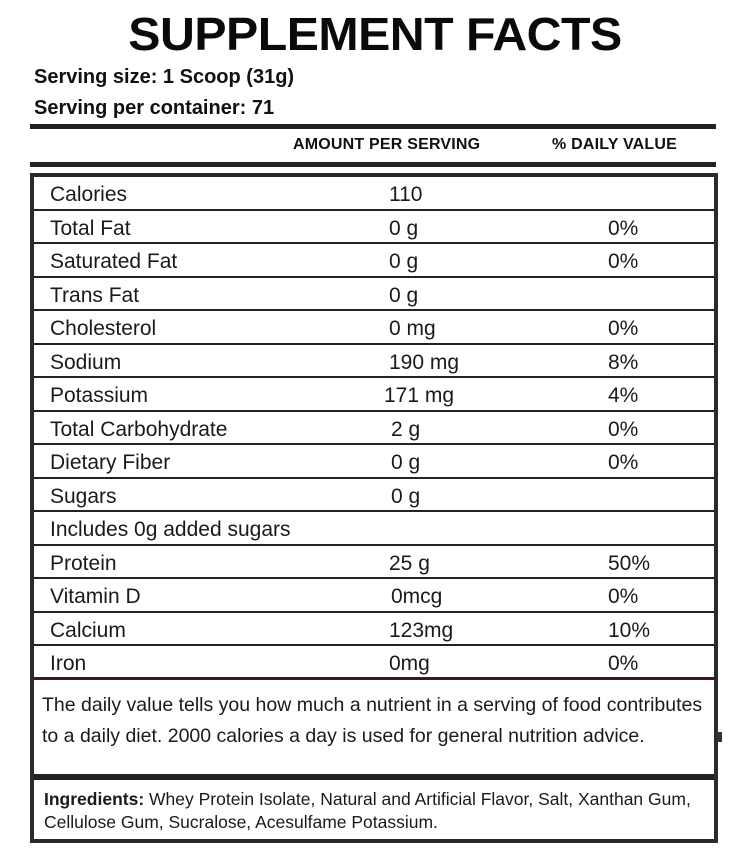 This screenshot has height=852, width=750. I want to click on nutrient-amount: 2 g, so click(406, 429).